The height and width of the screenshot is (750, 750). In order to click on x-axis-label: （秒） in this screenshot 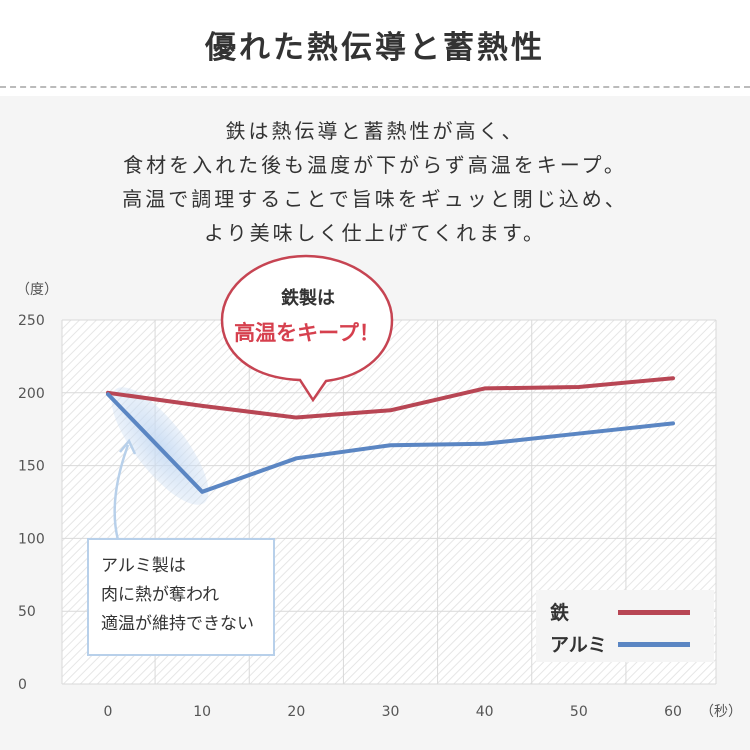, I will do `click(721, 712)`.